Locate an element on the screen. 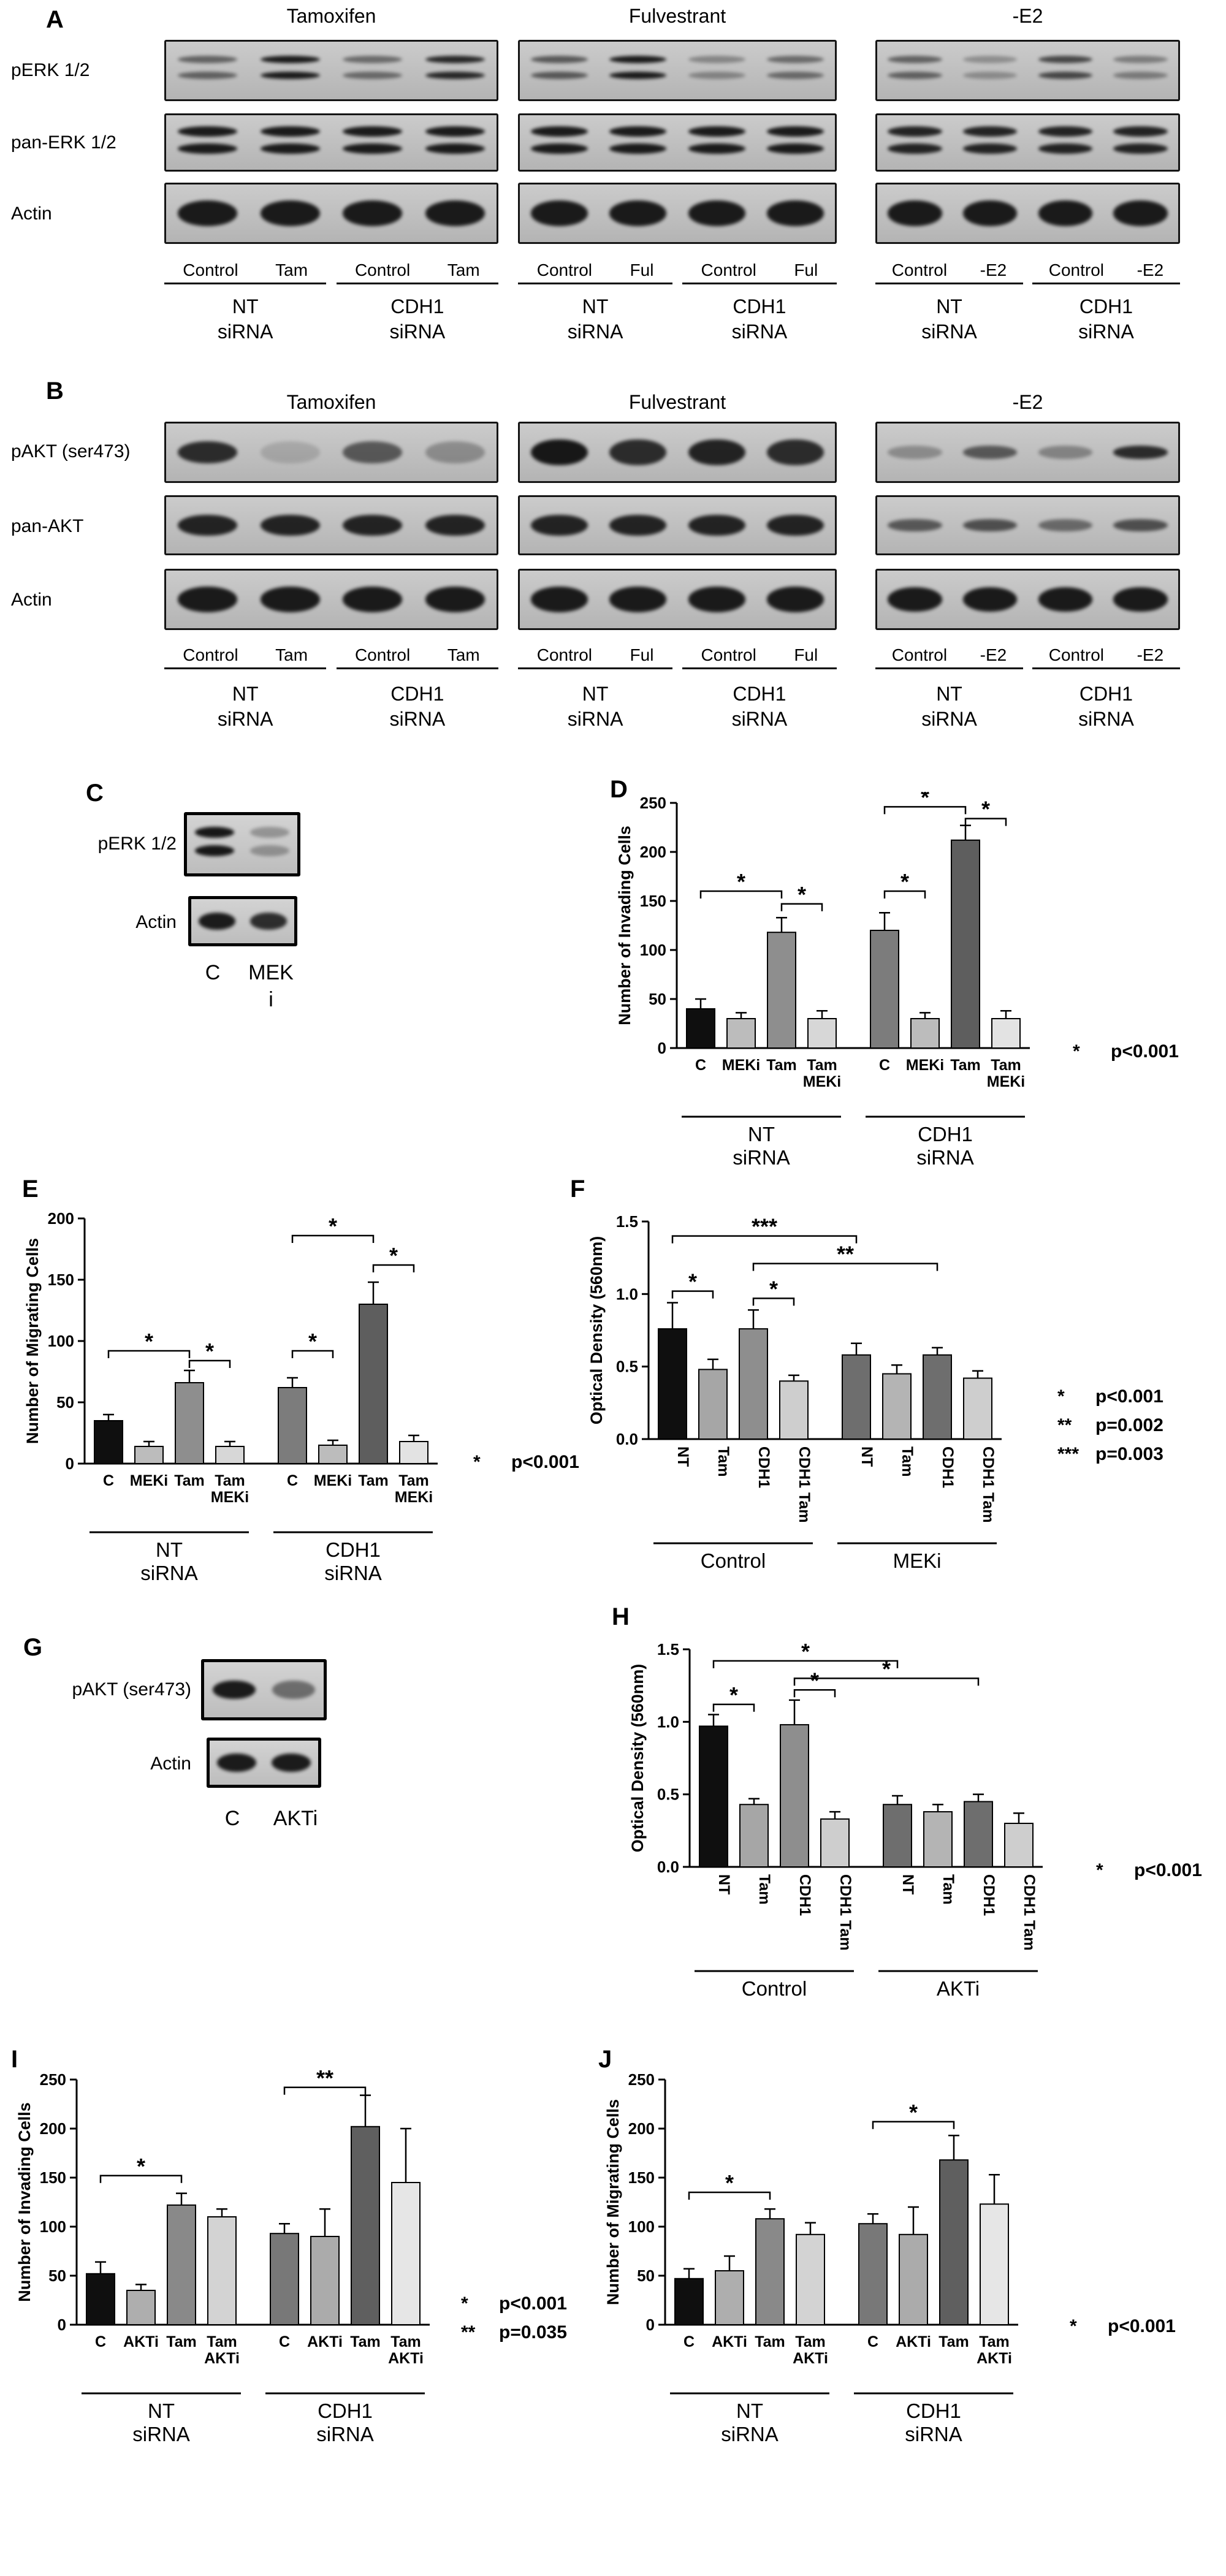 The width and height of the screenshot is (1226, 2576). lane-labels: Control -E2 Control -E2 is located at coordinates (1027, 657).